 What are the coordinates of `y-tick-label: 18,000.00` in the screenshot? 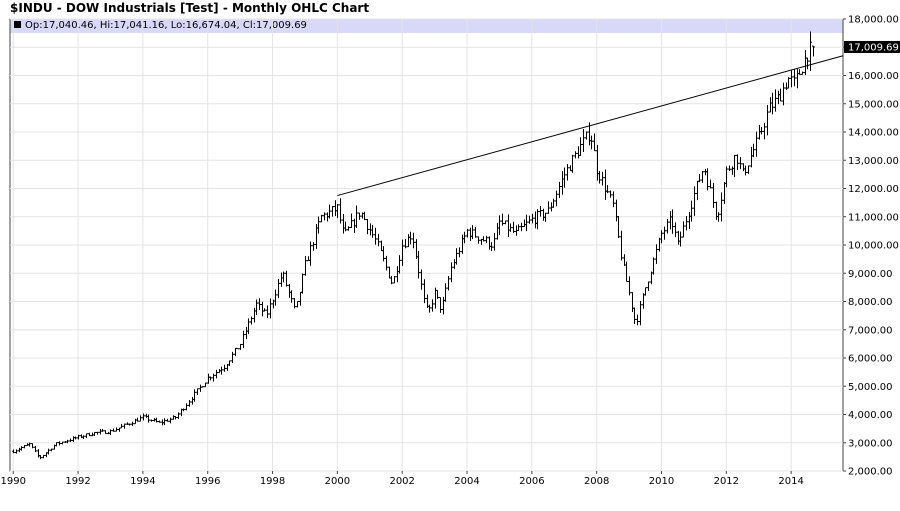 It's located at (873, 20).